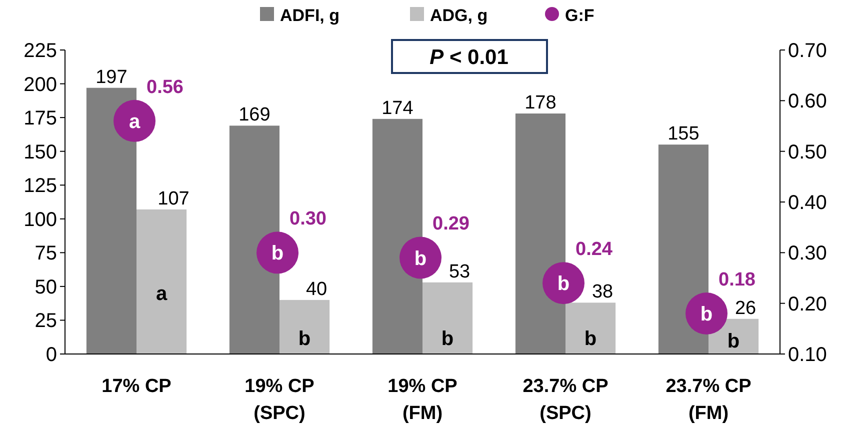 The width and height of the screenshot is (856, 437). What do you see at coordinates (40, 119) in the screenshot?
I see `y-tick-label: 175` at bounding box center [40, 119].